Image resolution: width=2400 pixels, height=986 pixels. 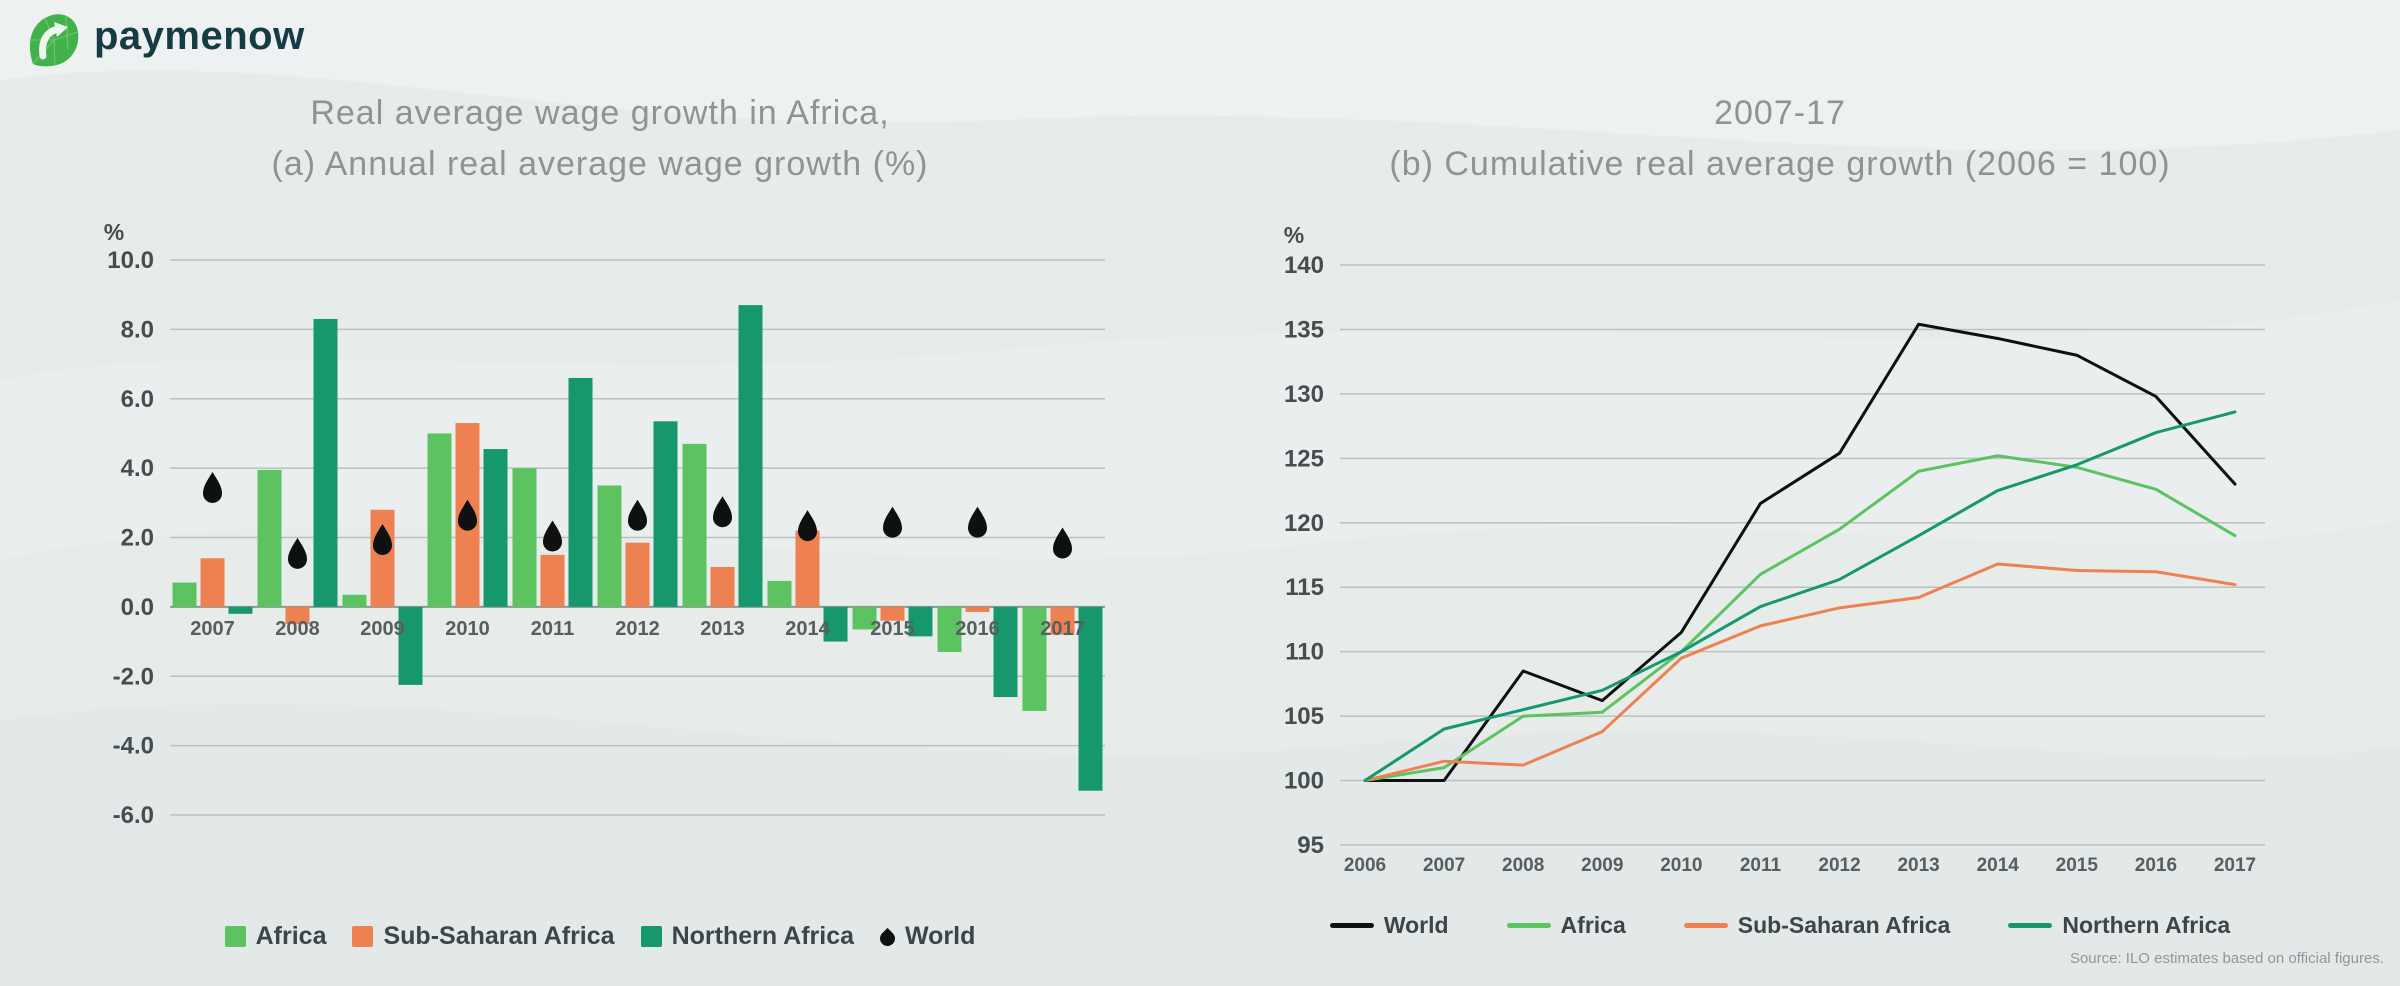 What do you see at coordinates (1304, 716) in the screenshot?
I see `svg-text: 105` at bounding box center [1304, 716].